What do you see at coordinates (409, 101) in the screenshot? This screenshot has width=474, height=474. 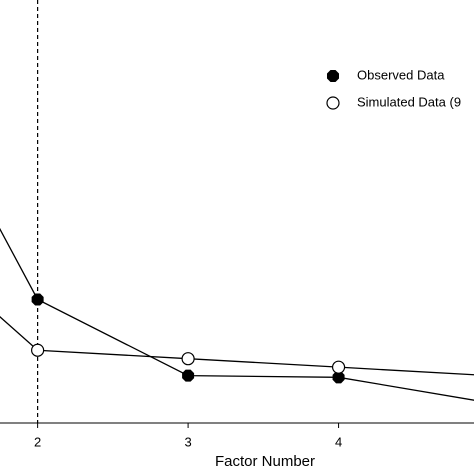 I see `legend-label: Simulated Data (9` at bounding box center [409, 101].